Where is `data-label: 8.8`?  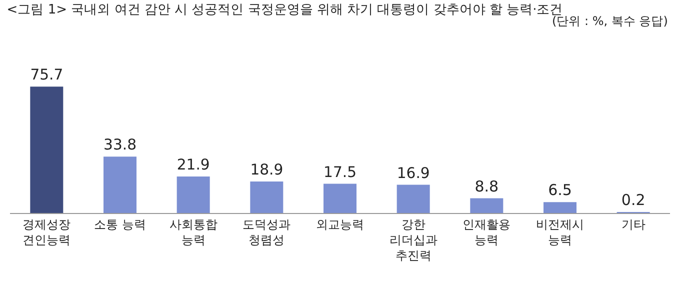 data-label: 8.8 is located at coordinates (486, 186).